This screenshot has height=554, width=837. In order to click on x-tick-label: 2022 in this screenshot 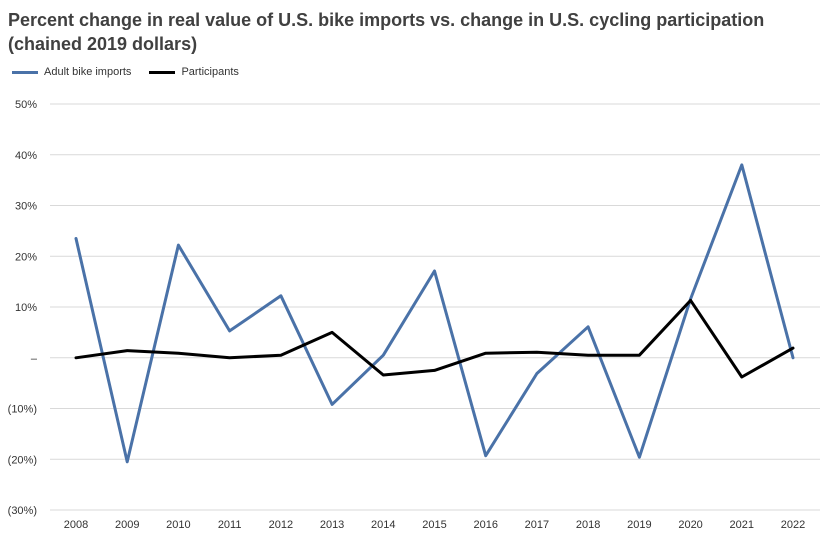, I will do `click(793, 525)`.